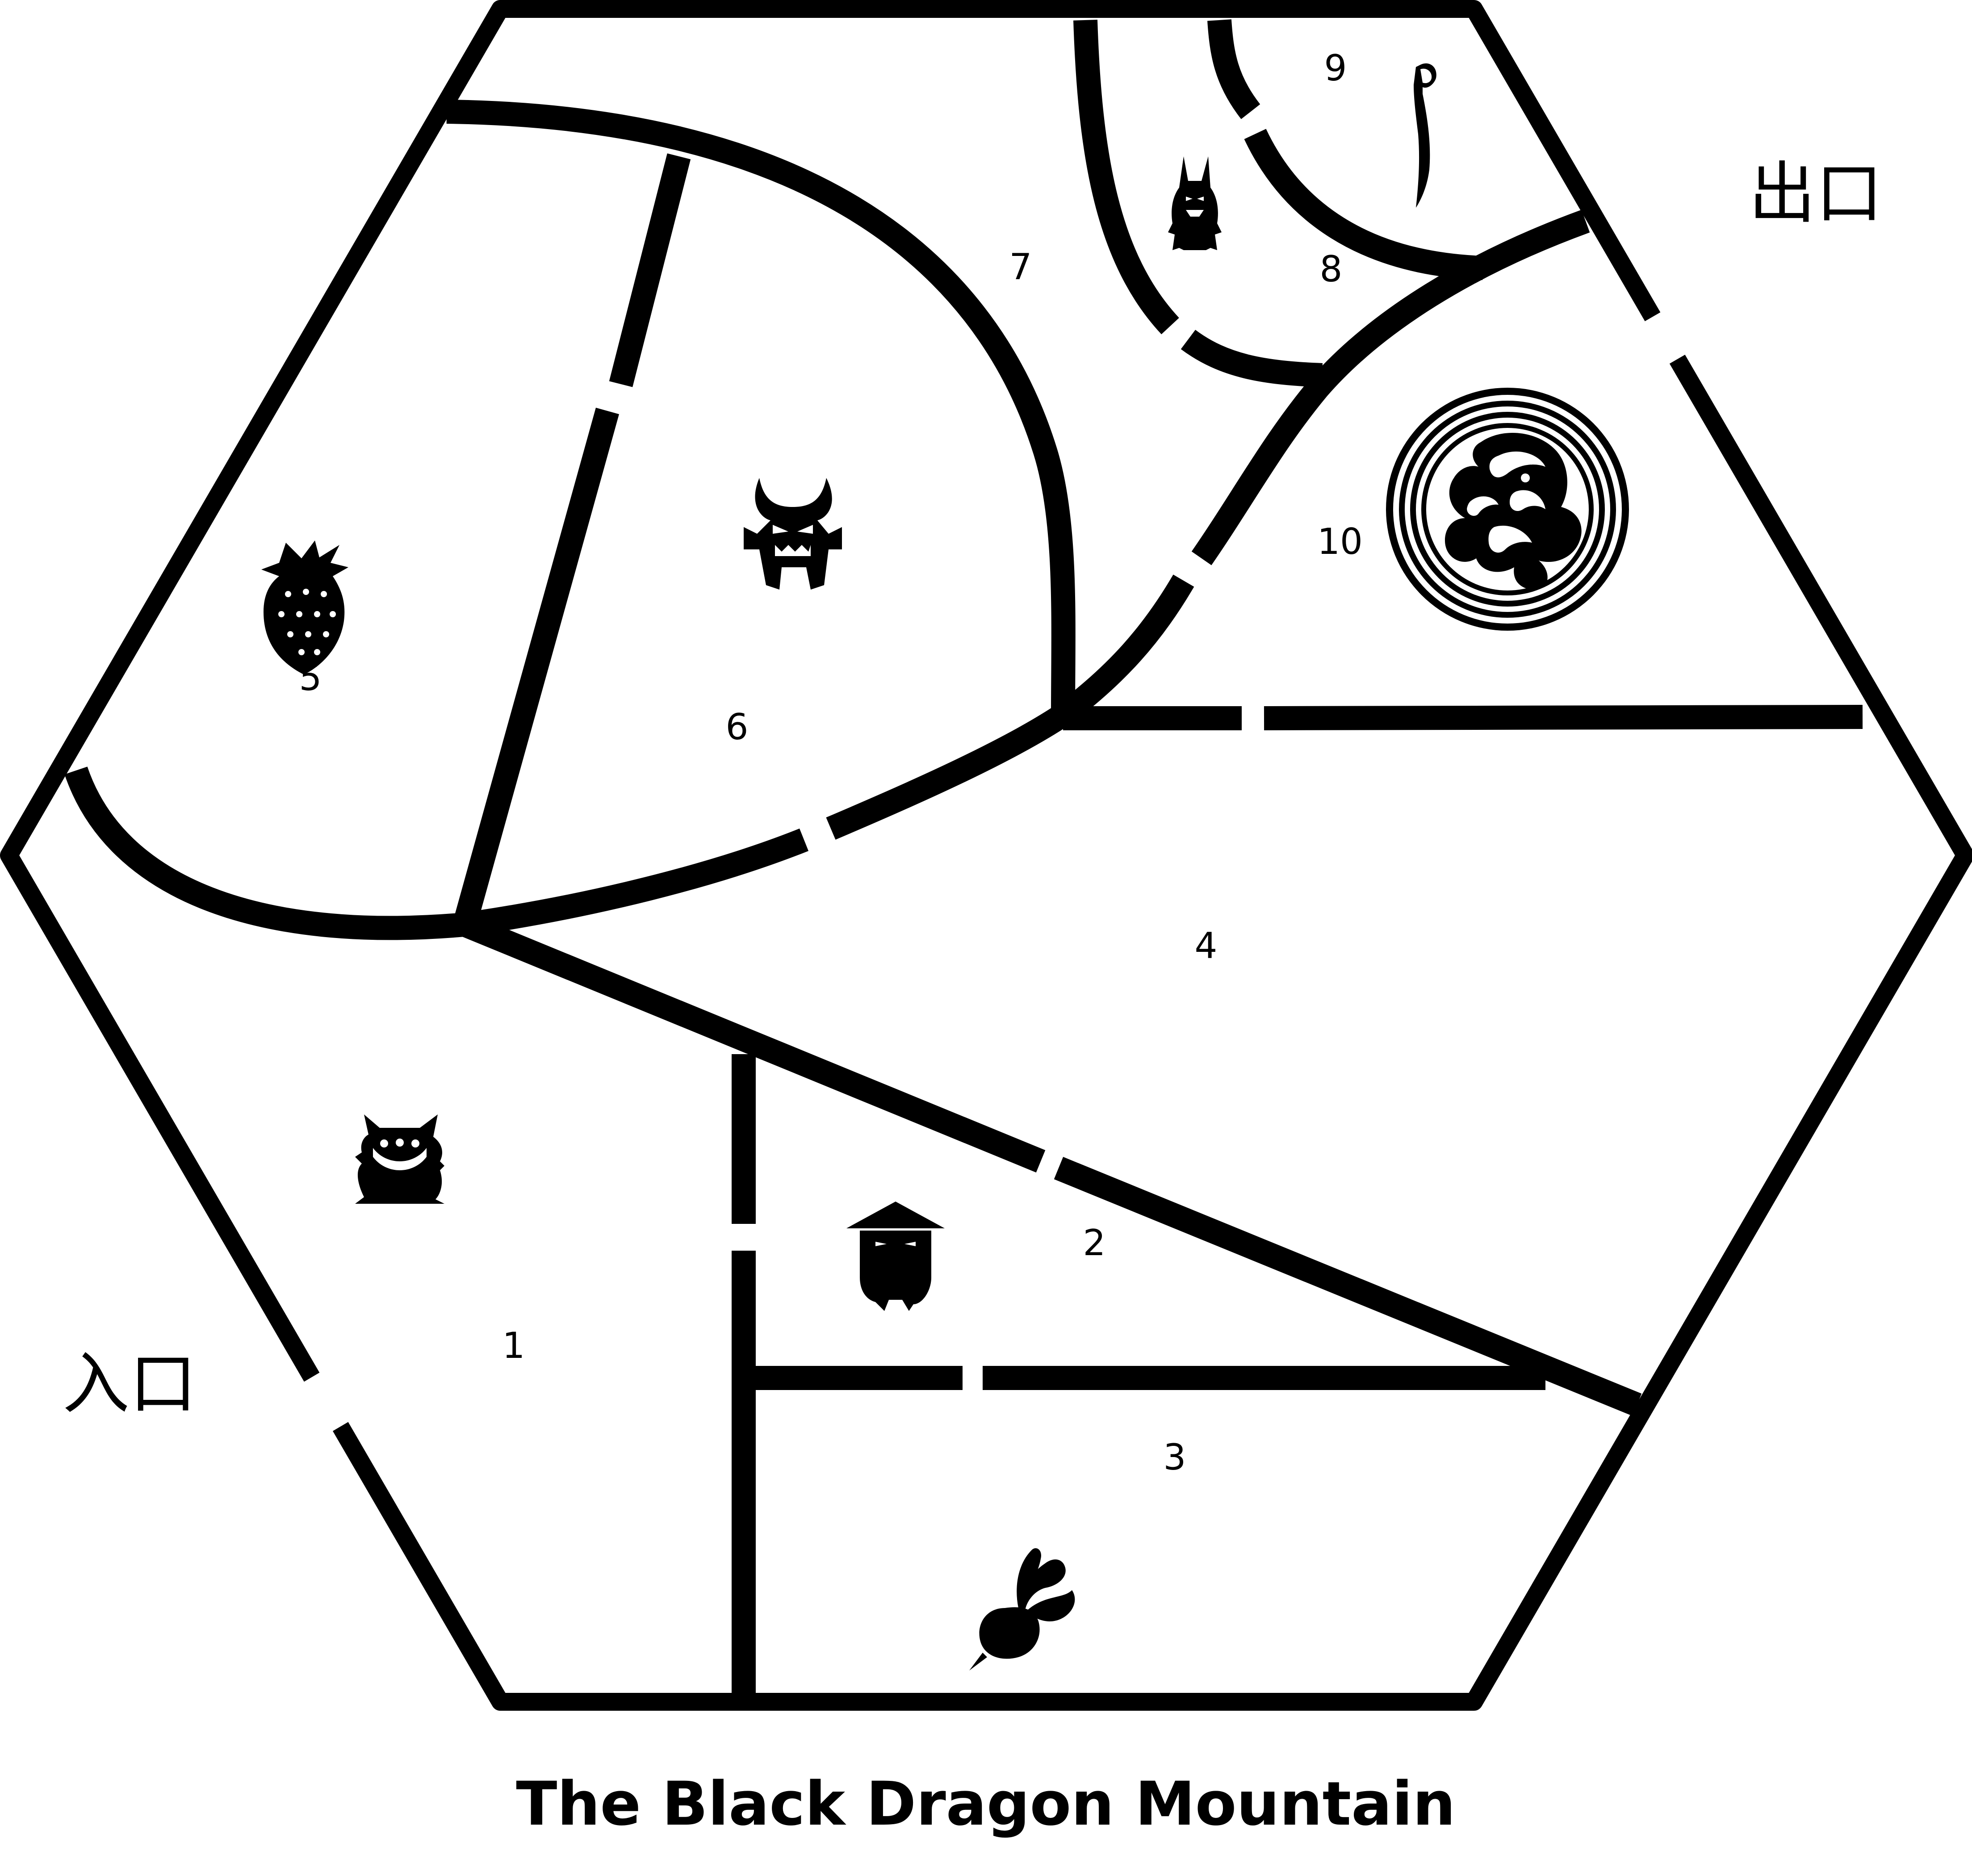 This screenshot has width=1972, height=1876. I want to click on room-number-9: 9, so click(1335, 68).